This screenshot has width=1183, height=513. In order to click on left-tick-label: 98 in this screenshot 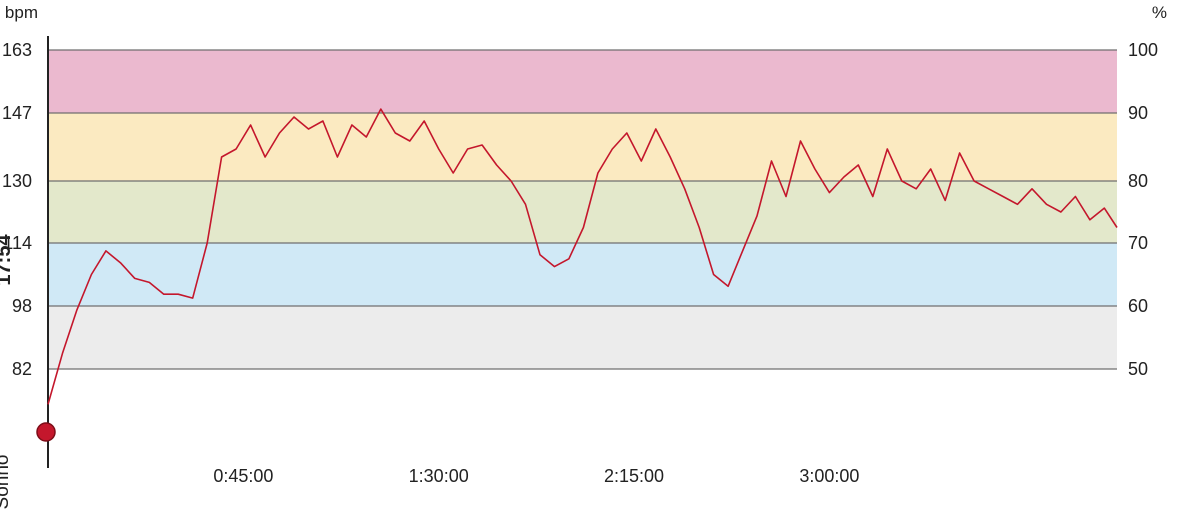, I will do `click(22, 306)`.